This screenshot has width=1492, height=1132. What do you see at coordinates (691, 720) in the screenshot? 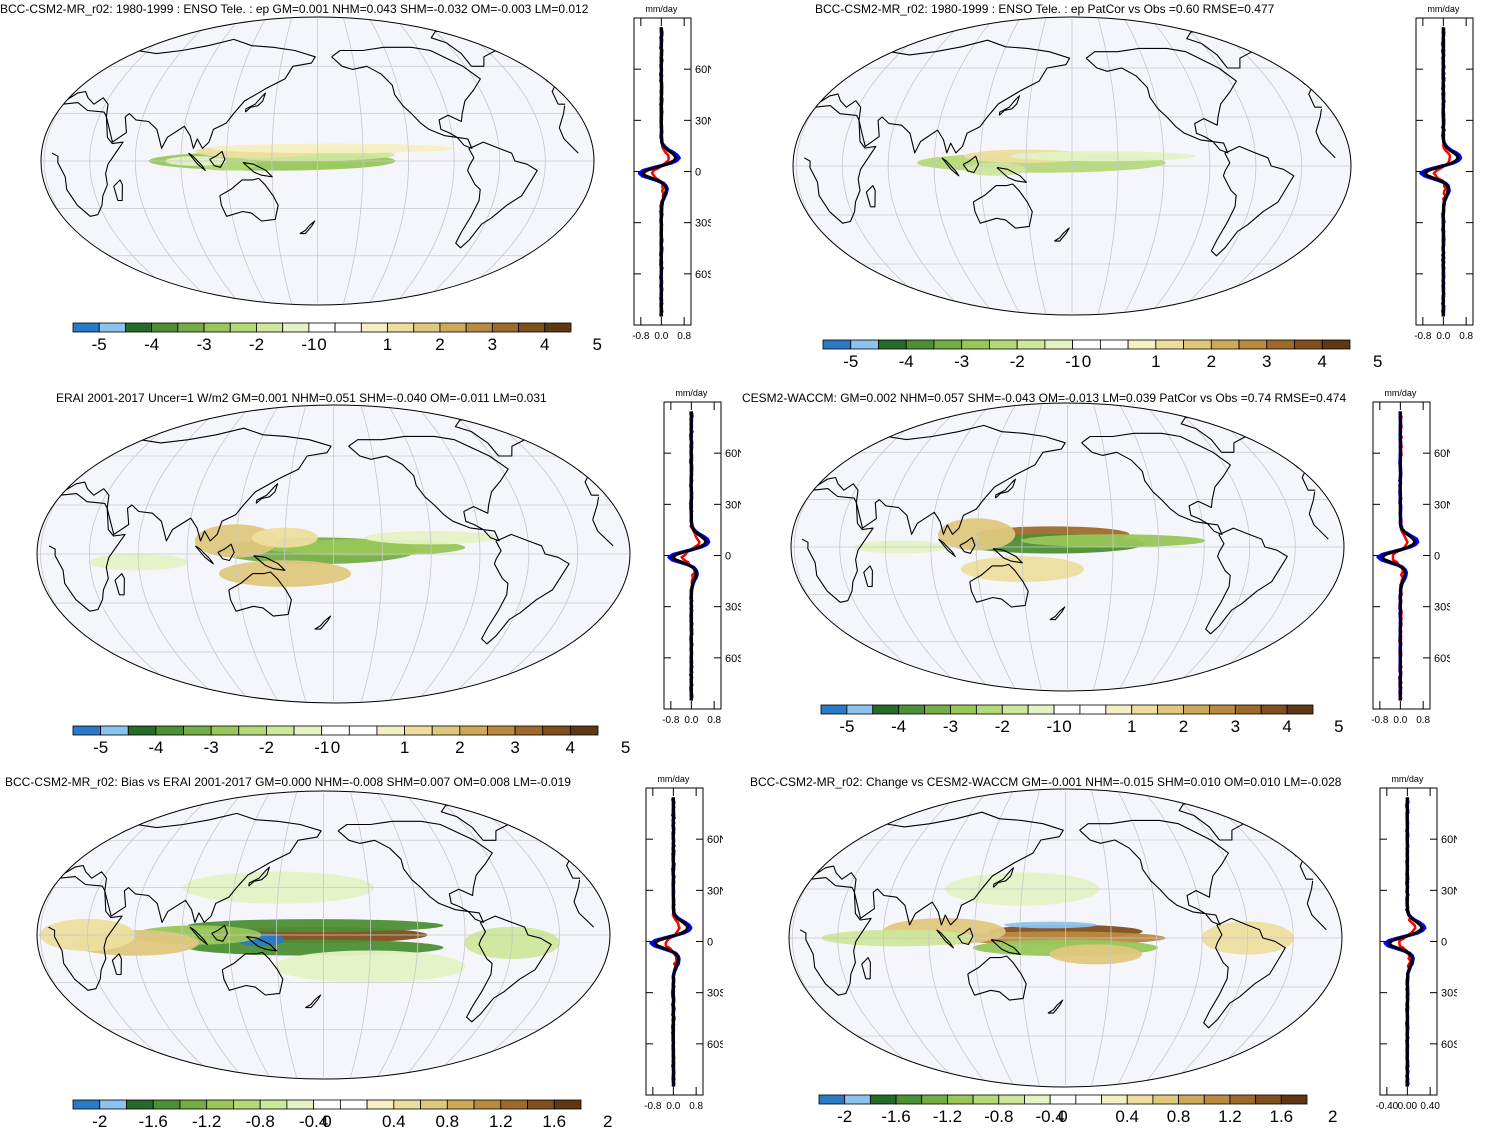
I see `zonal-xtick: 0.0` at bounding box center [691, 720].